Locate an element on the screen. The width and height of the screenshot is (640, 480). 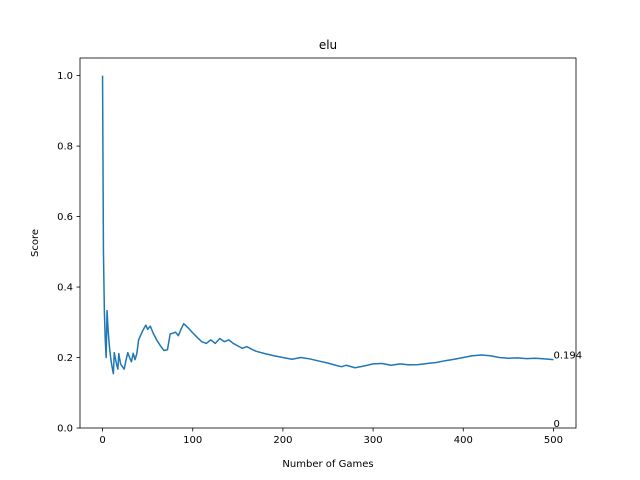
x-axis: 0 100 200 300 400 500 is located at coordinates (331, 437).